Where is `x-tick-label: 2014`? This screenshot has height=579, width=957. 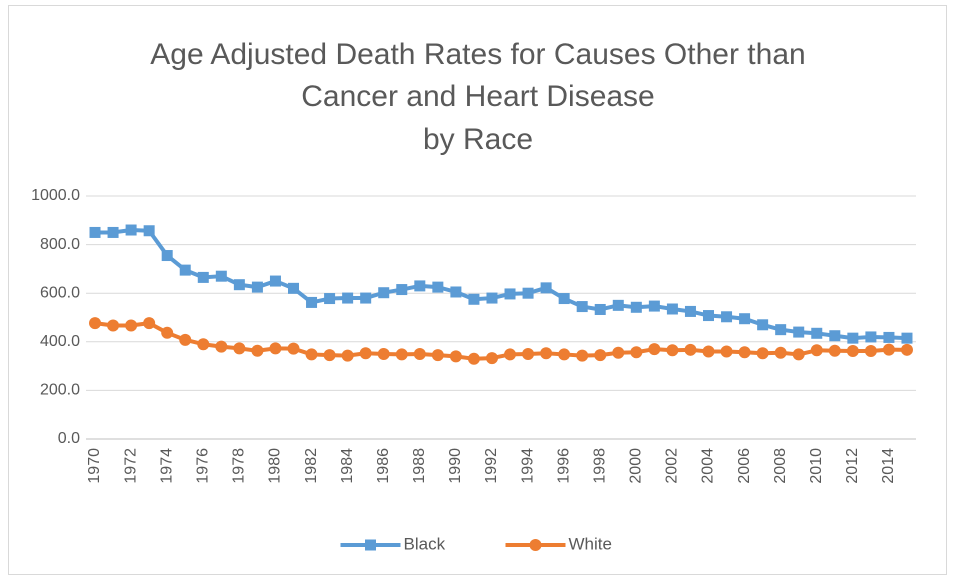
x-tick-label: 2014 is located at coordinates (888, 466).